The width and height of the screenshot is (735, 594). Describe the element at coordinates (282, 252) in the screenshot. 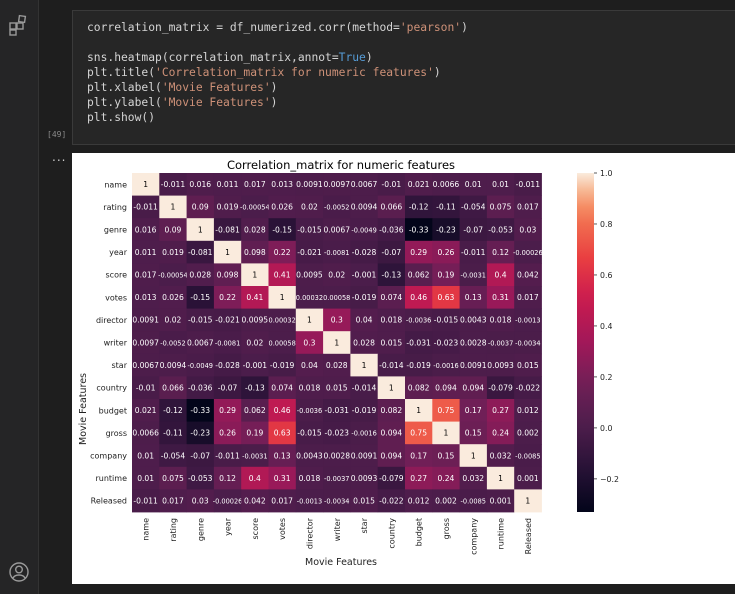

I see `cell-annotation: 0.22` at that location.